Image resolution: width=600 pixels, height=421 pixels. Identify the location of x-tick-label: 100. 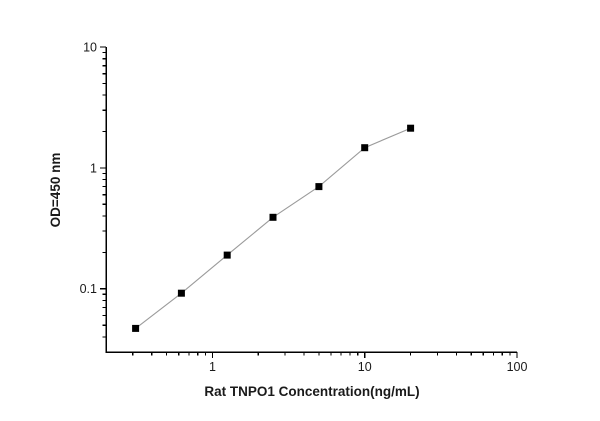
(517, 367).